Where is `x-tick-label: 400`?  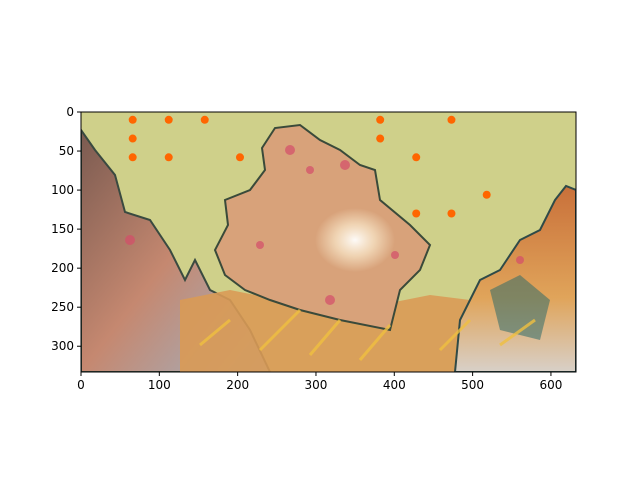 x-tick-label: 400 is located at coordinates (394, 385).